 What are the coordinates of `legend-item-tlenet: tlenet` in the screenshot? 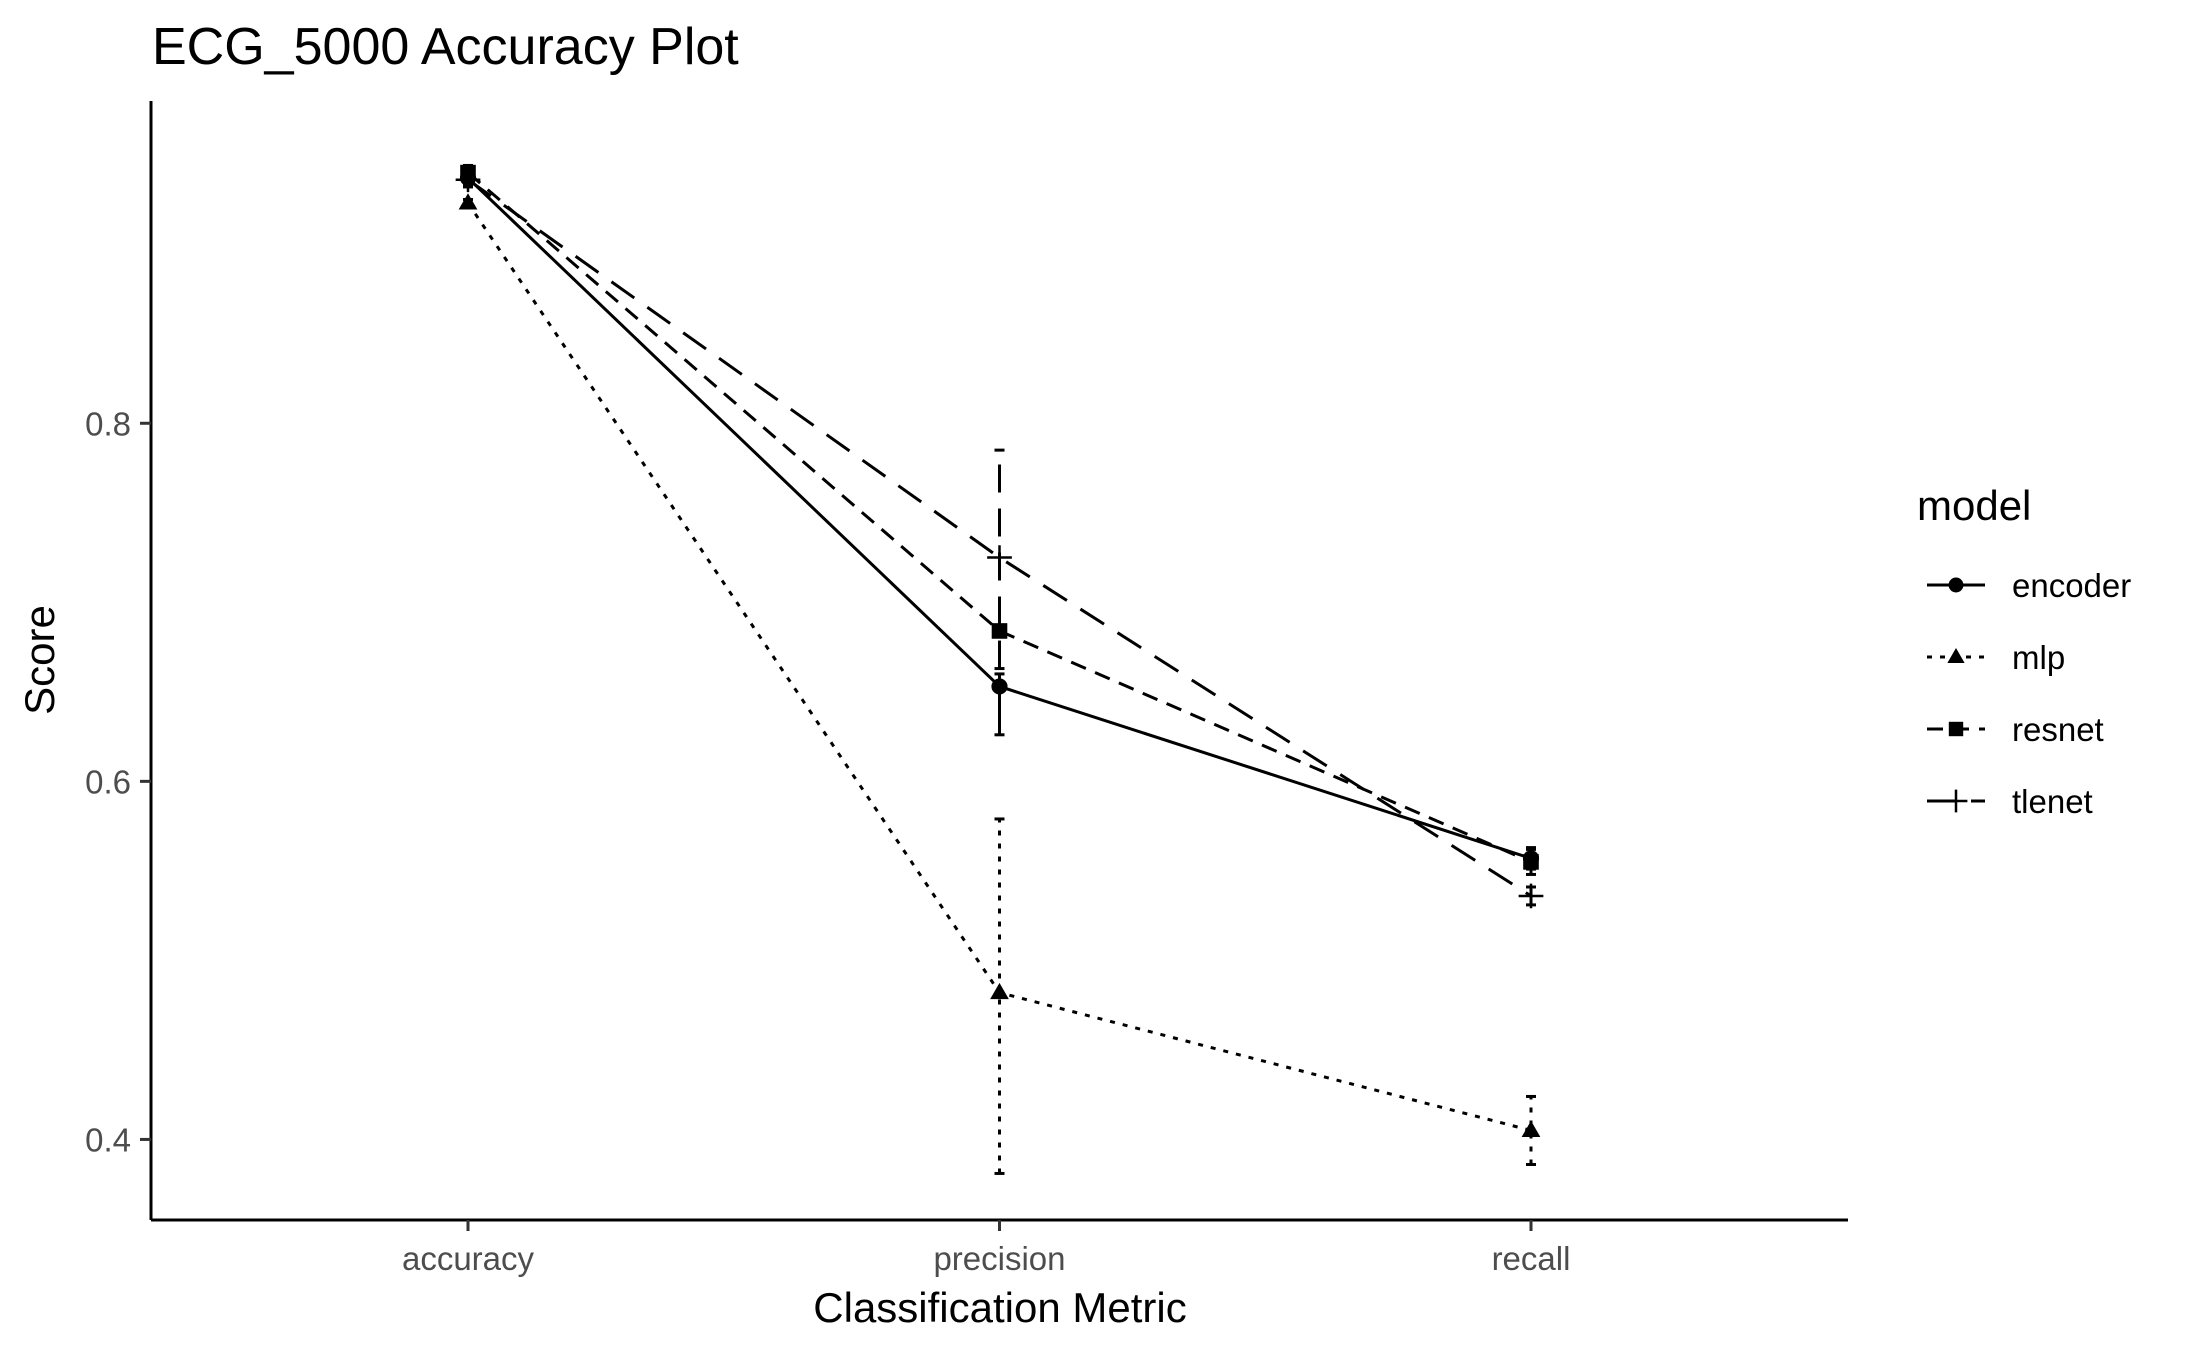 It's located at (2010, 801).